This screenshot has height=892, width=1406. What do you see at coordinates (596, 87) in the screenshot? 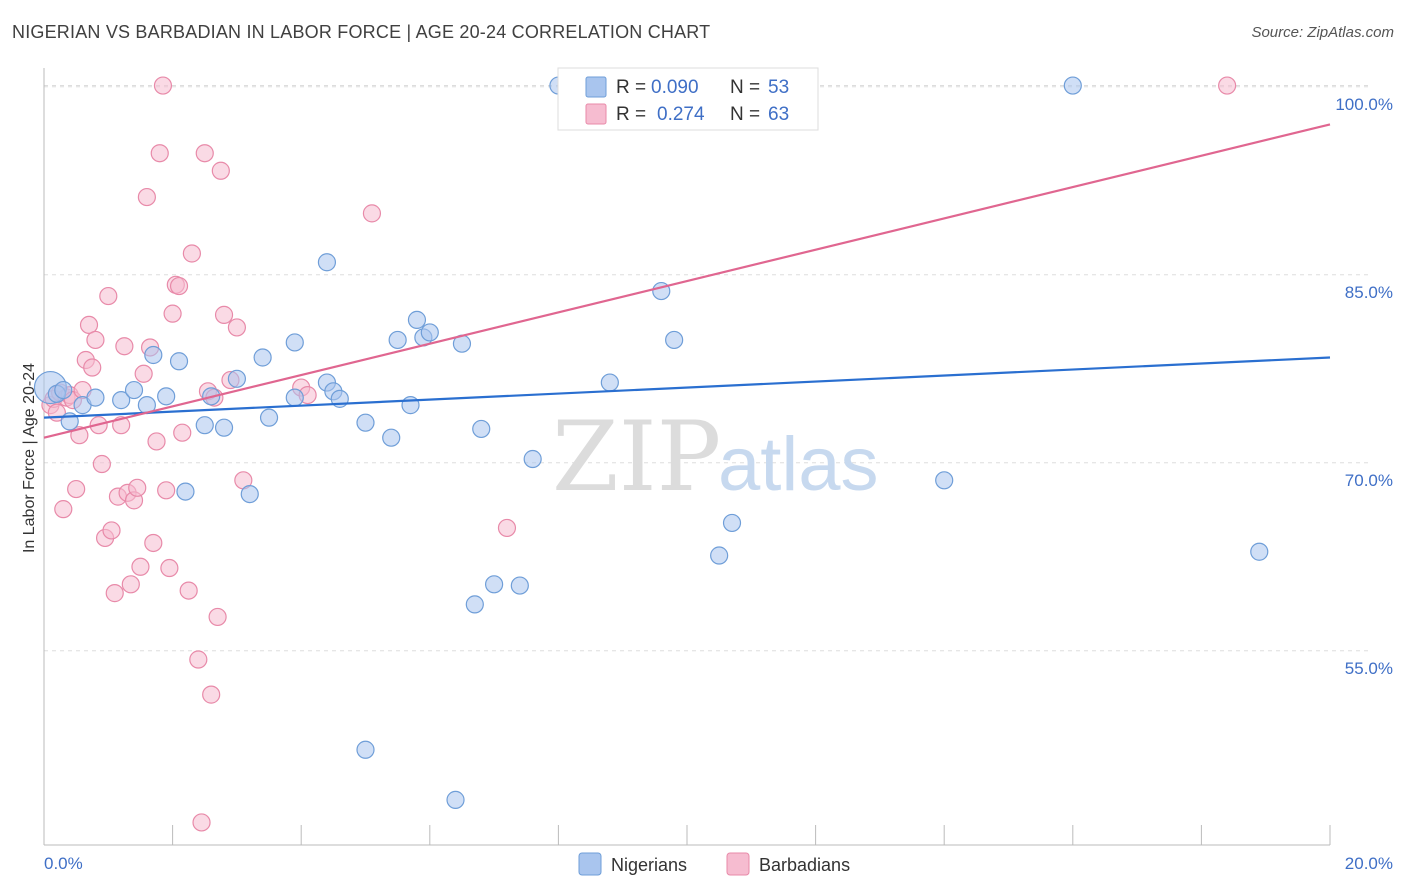
I see `legend-swatch-nigerians` at bounding box center [596, 87].